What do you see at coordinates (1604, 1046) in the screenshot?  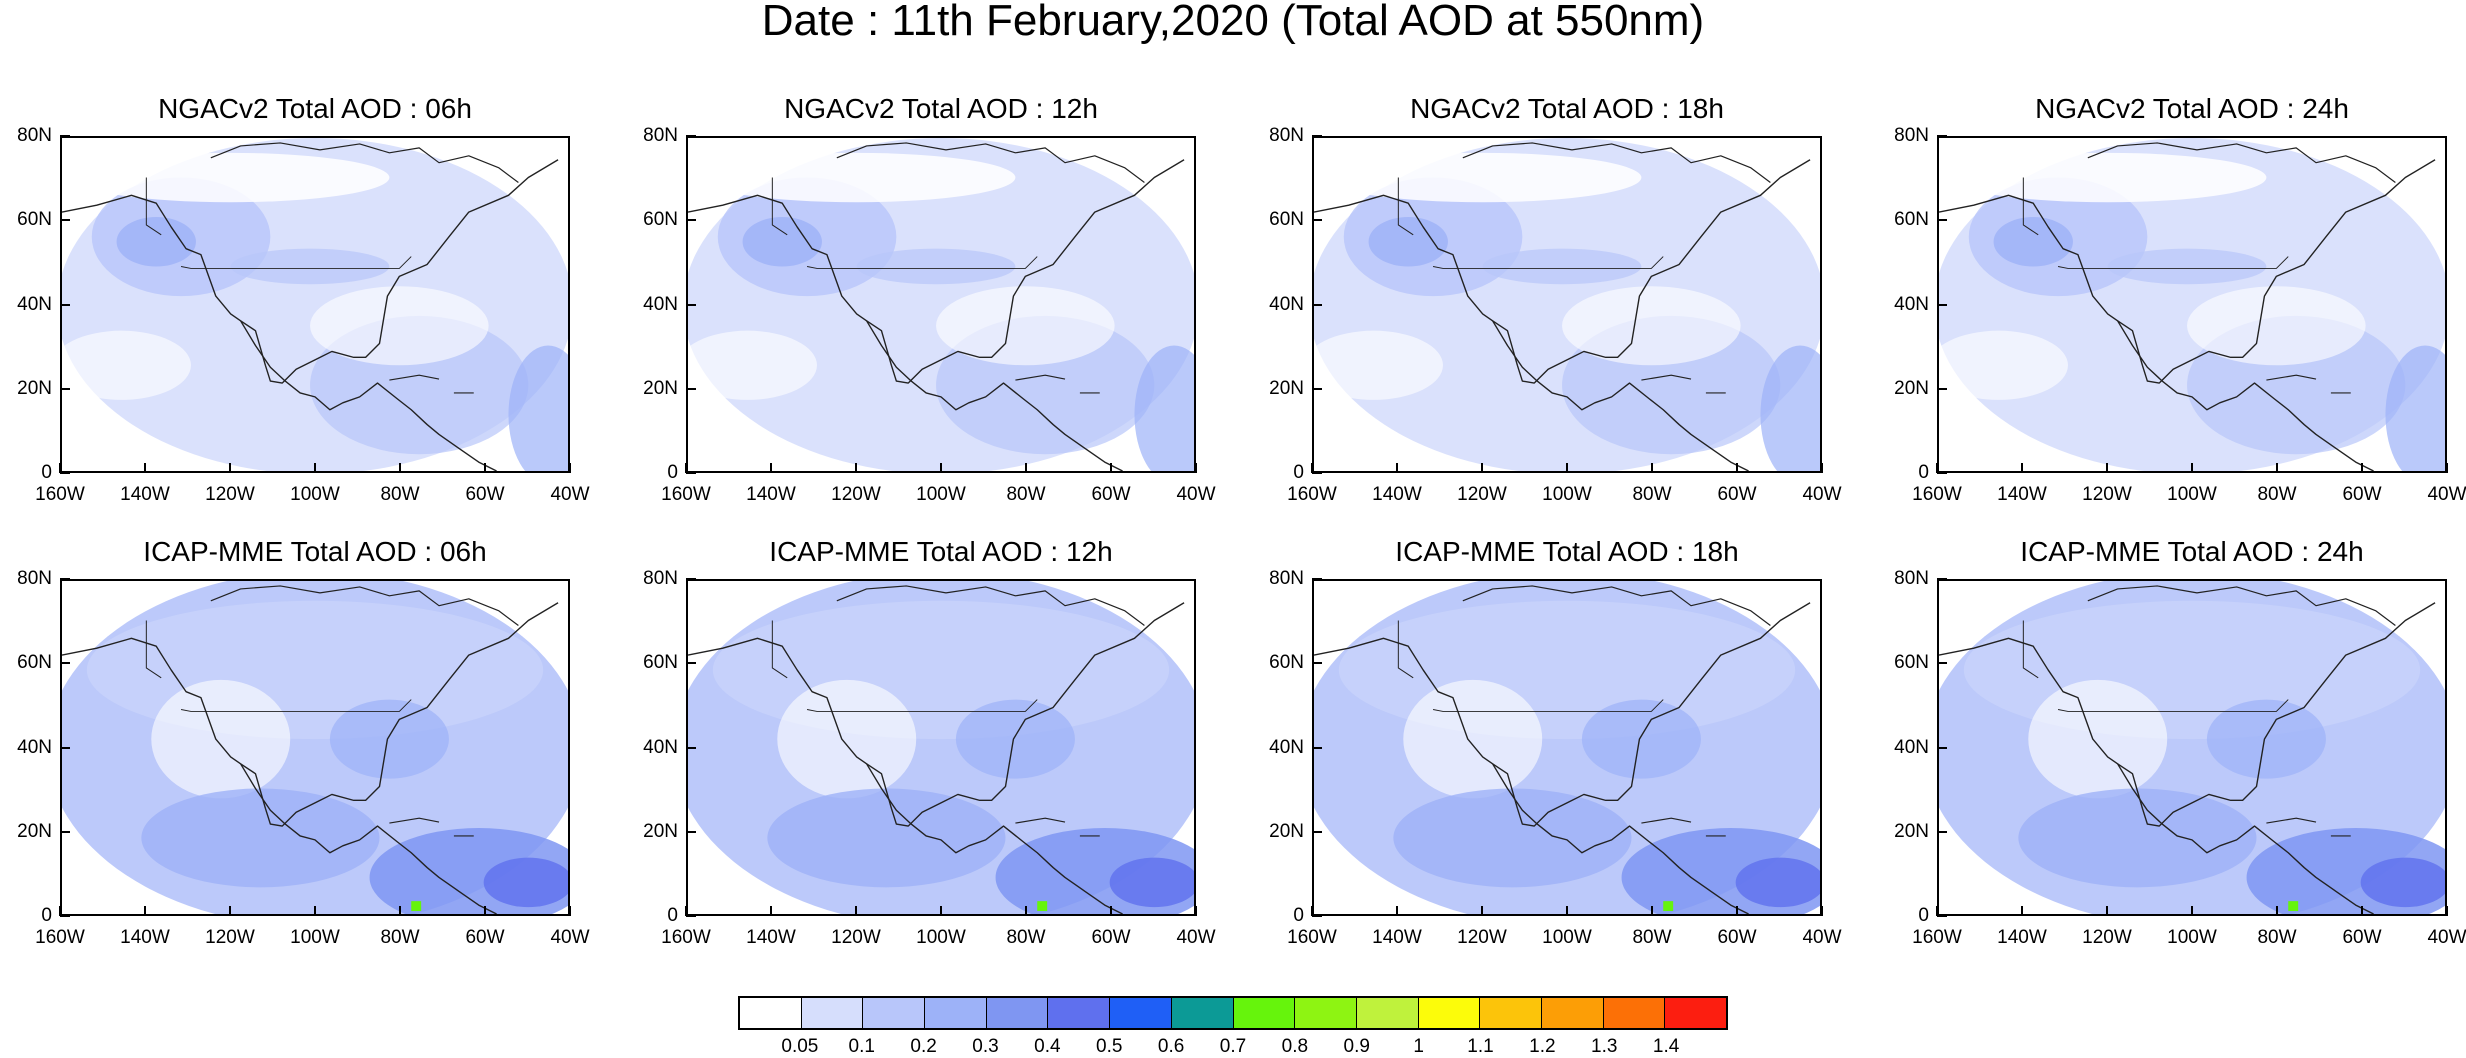 I see `colorbar-label: 1.3` at bounding box center [1604, 1046].